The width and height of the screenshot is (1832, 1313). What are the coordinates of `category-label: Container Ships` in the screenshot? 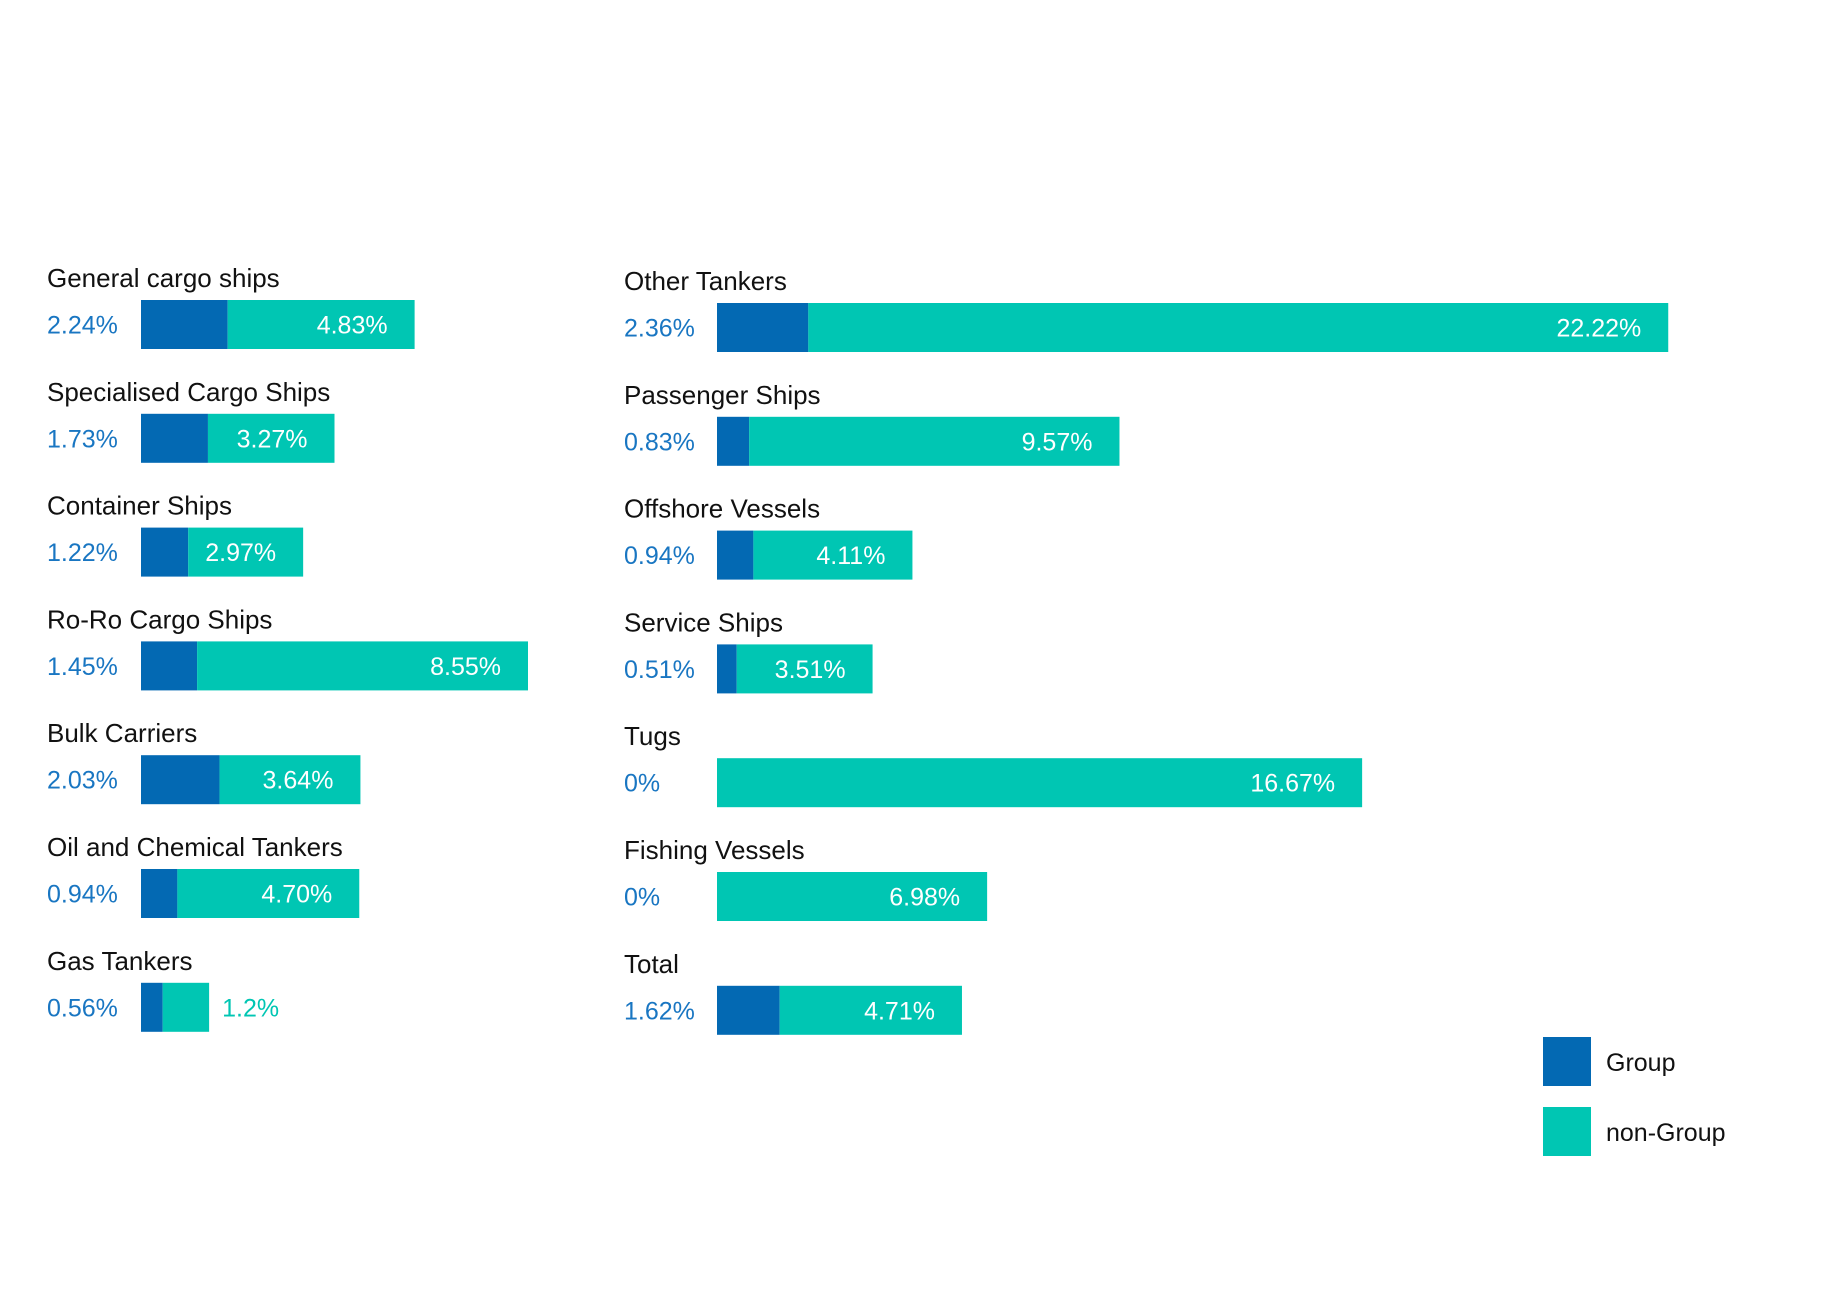 It's located at (139, 506).